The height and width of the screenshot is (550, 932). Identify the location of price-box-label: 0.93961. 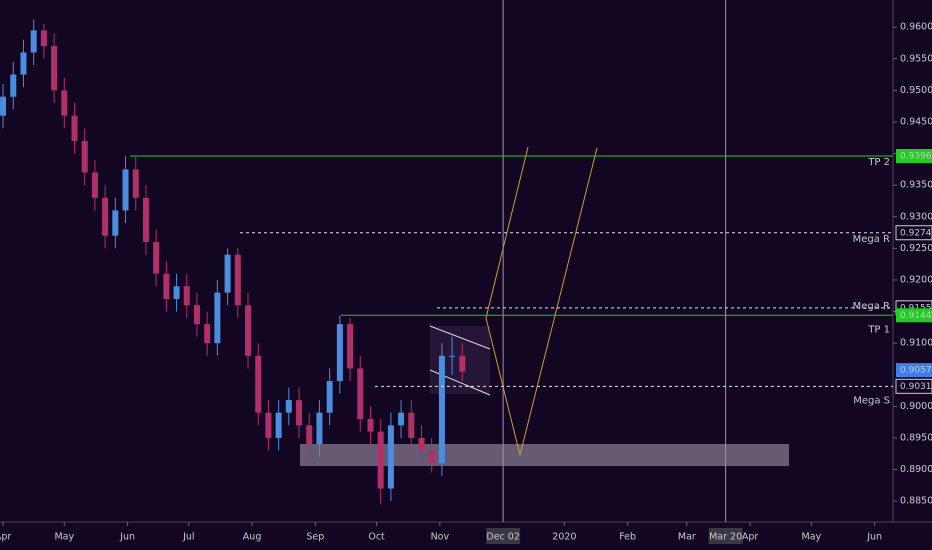
(916, 157).